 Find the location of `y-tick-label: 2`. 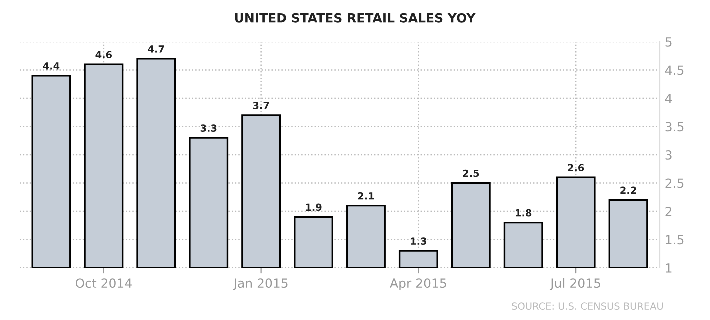

y-tick-label: 2 is located at coordinates (669, 211).